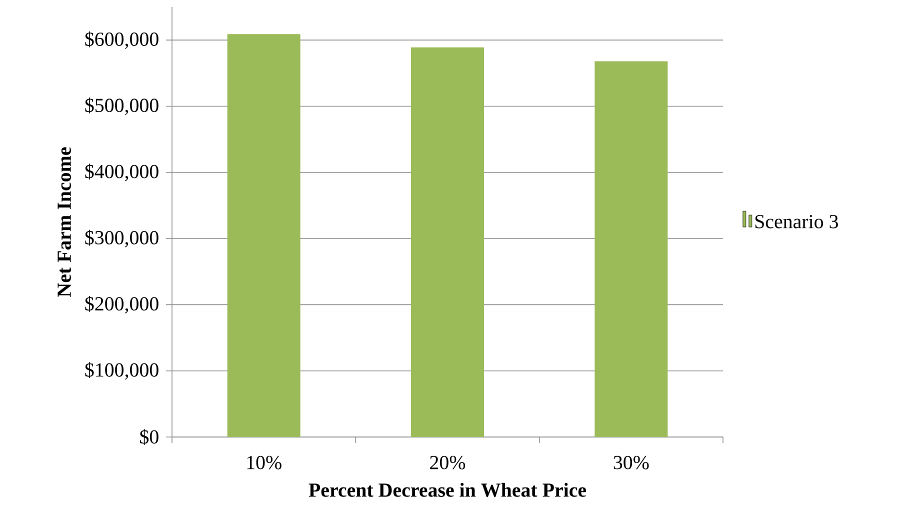 This screenshot has width=899, height=520. I want to click on x-tick-label: 30%, so click(631, 463).